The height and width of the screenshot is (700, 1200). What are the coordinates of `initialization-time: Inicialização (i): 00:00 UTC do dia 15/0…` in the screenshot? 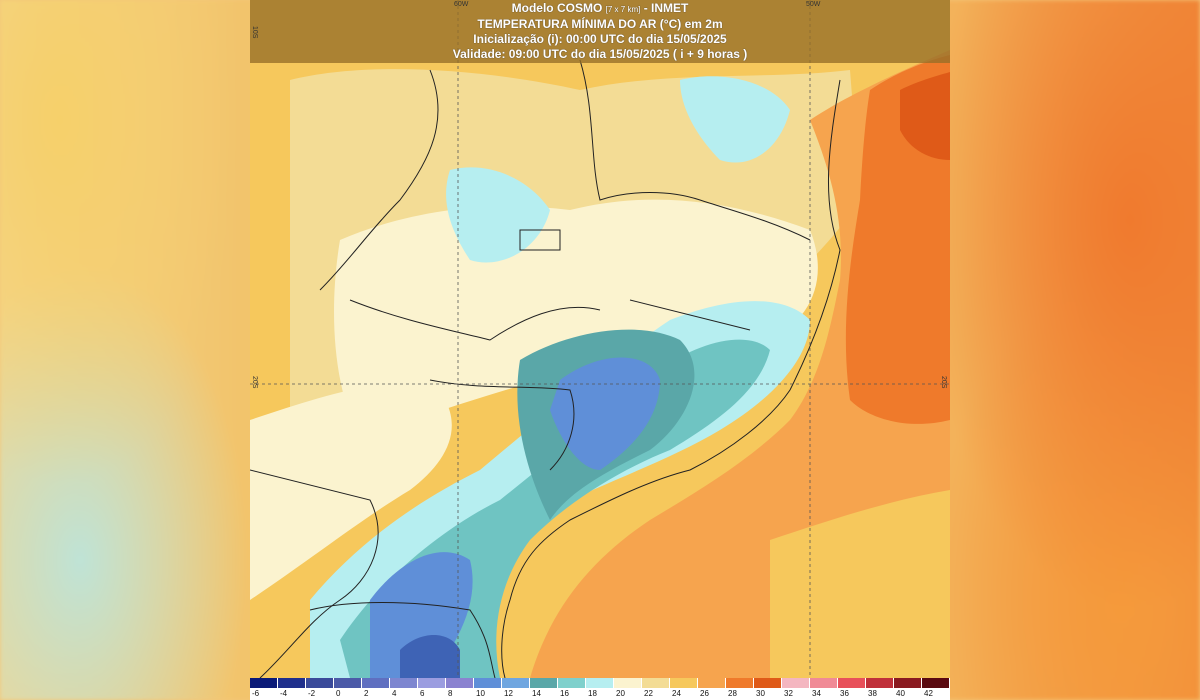 It's located at (600, 39).